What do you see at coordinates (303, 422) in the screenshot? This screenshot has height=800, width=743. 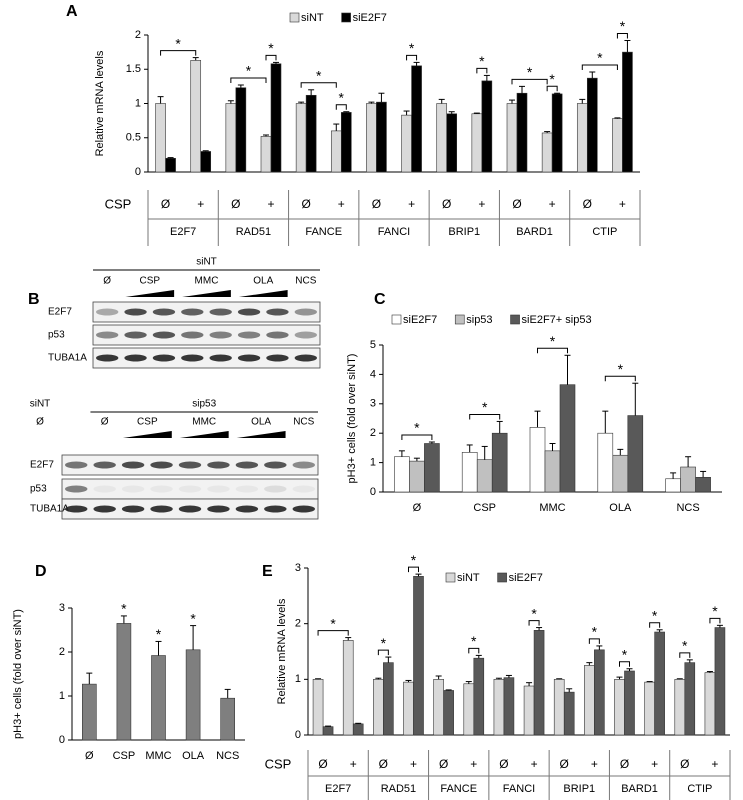 I see `blot-lane-label: NCS` at bounding box center [303, 422].